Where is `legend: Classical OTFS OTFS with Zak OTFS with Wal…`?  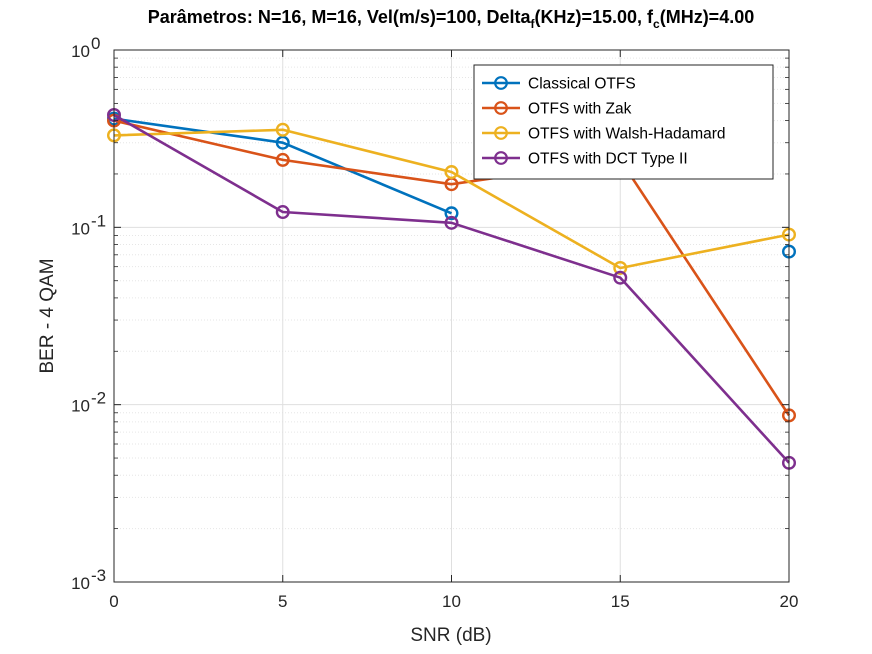 legend: Classical OTFS OTFS with Zak OTFS with Wal… is located at coordinates (623, 122).